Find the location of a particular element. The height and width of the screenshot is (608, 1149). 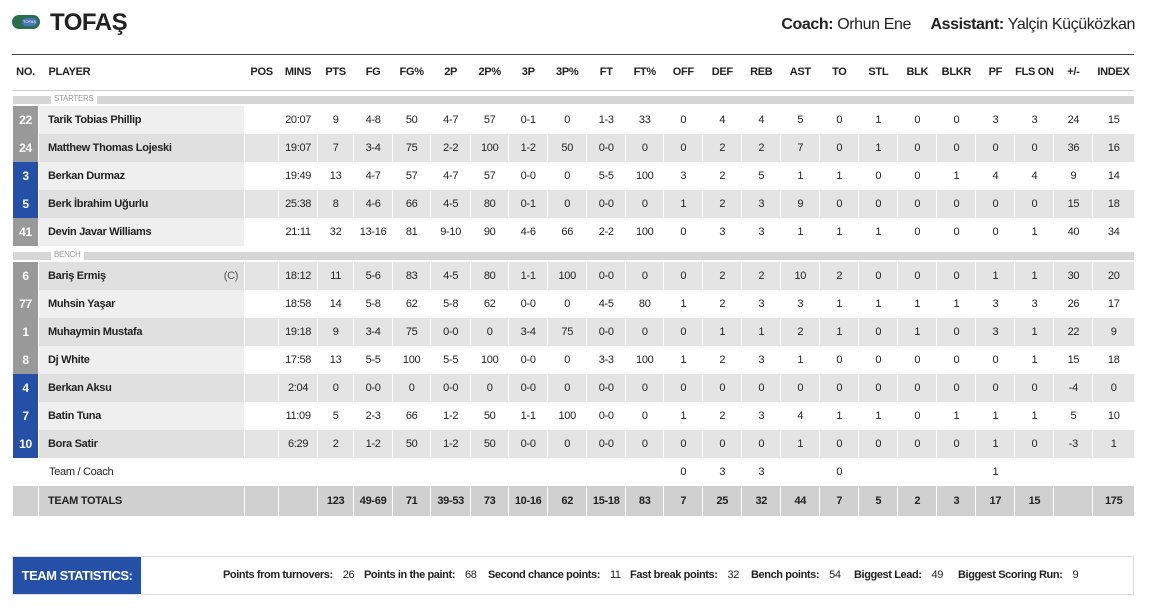

player-name: Muhaymin Mustafa is located at coordinates (141, 332).